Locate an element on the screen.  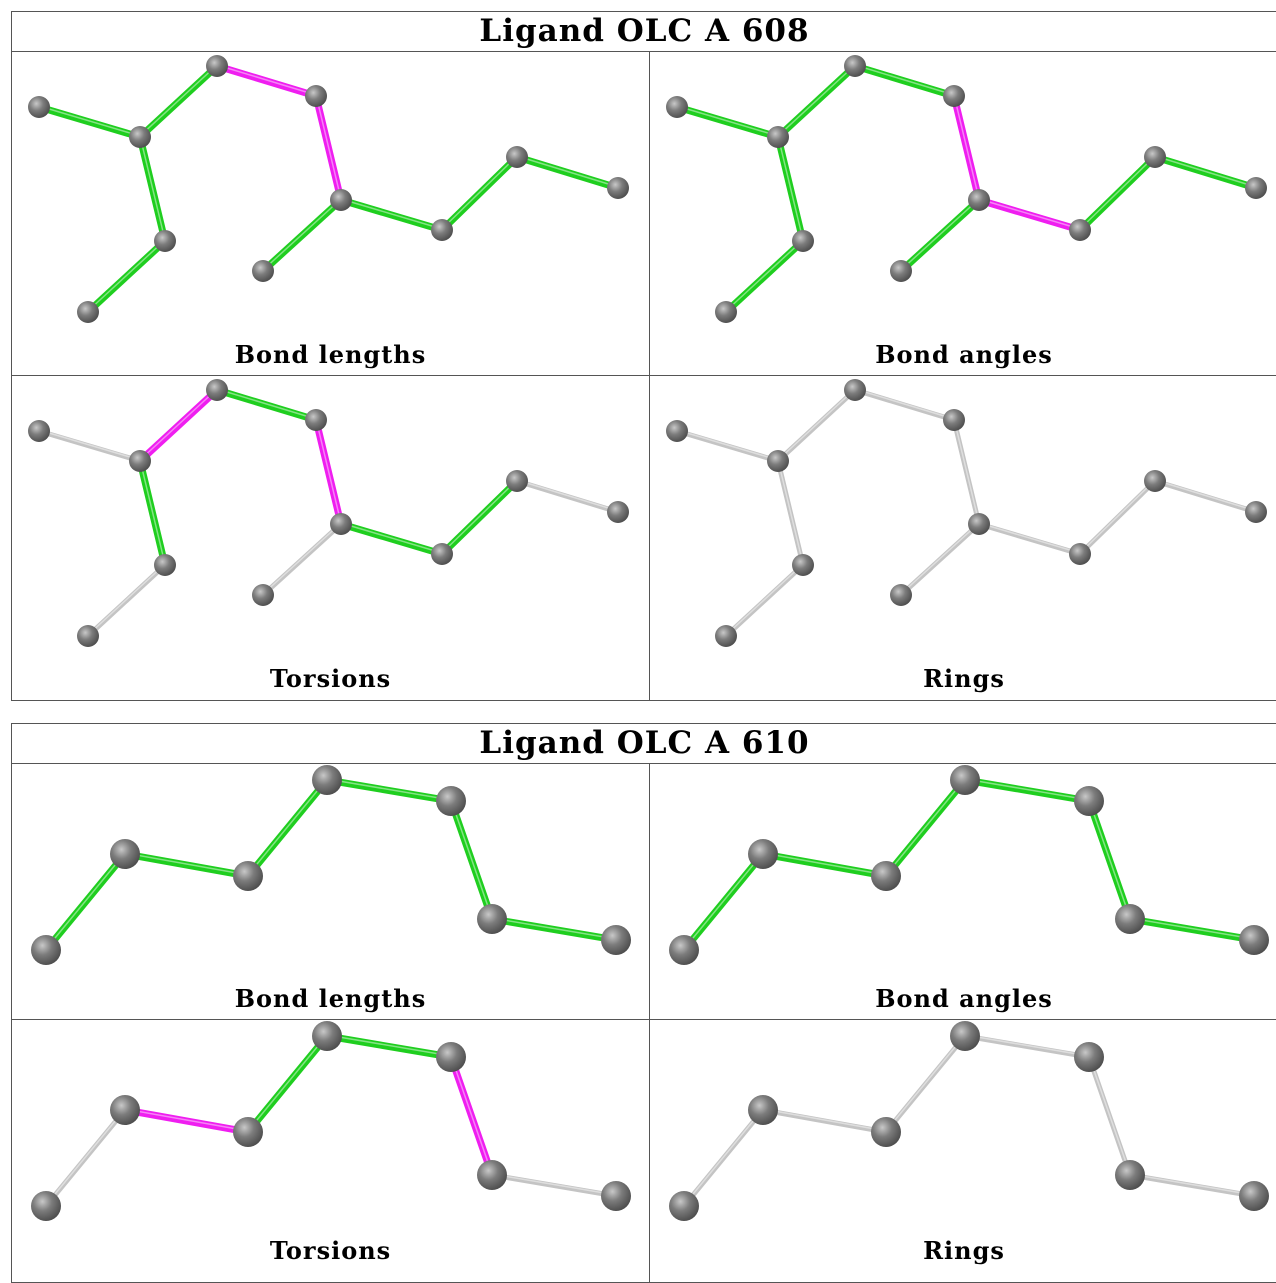
panel-label: Rings is located at coordinates (964, 1250).